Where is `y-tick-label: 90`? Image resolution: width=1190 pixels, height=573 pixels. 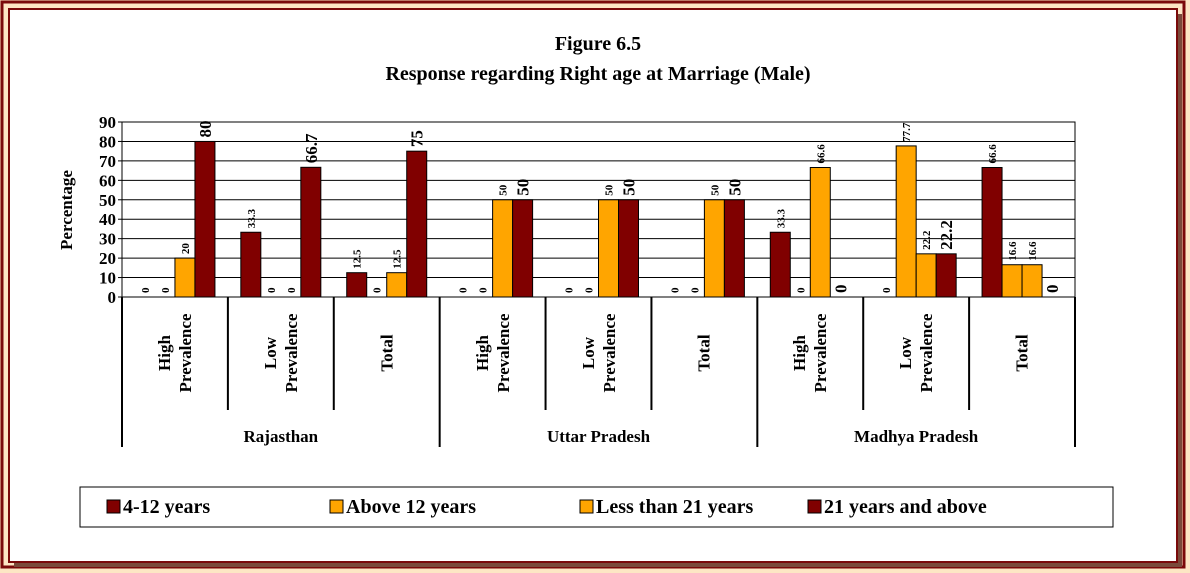
y-tick-label: 90 is located at coordinates (107, 122).